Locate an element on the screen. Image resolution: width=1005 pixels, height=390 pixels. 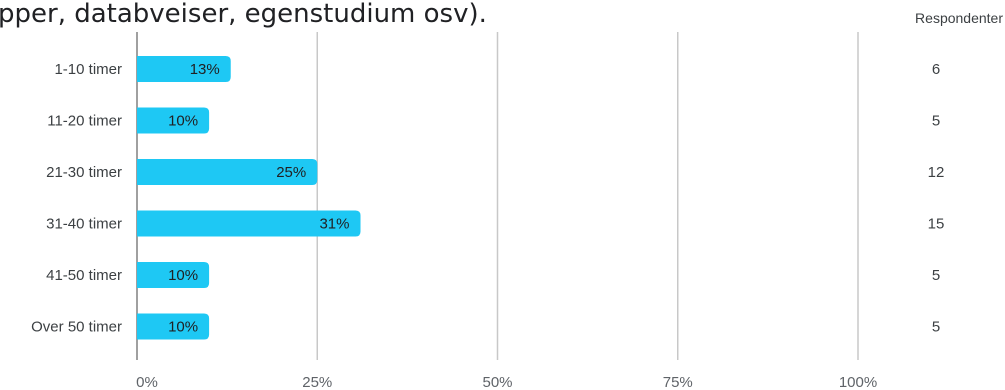
category-label: 41-50 timer is located at coordinates (84, 275).